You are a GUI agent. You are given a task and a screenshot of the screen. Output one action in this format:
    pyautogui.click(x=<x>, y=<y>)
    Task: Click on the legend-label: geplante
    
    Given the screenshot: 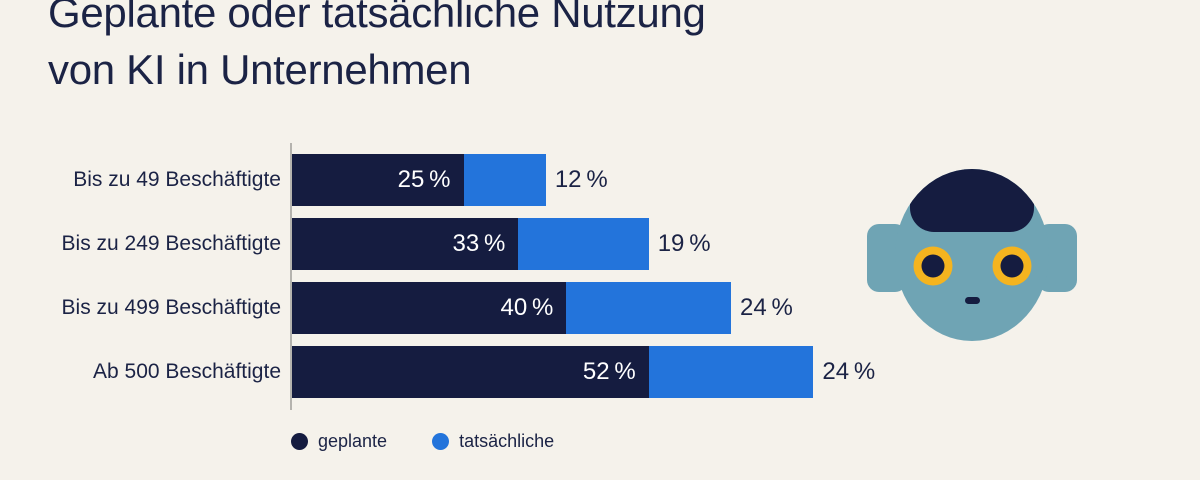 What is the action you would take?
    pyautogui.click(x=353, y=441)
    